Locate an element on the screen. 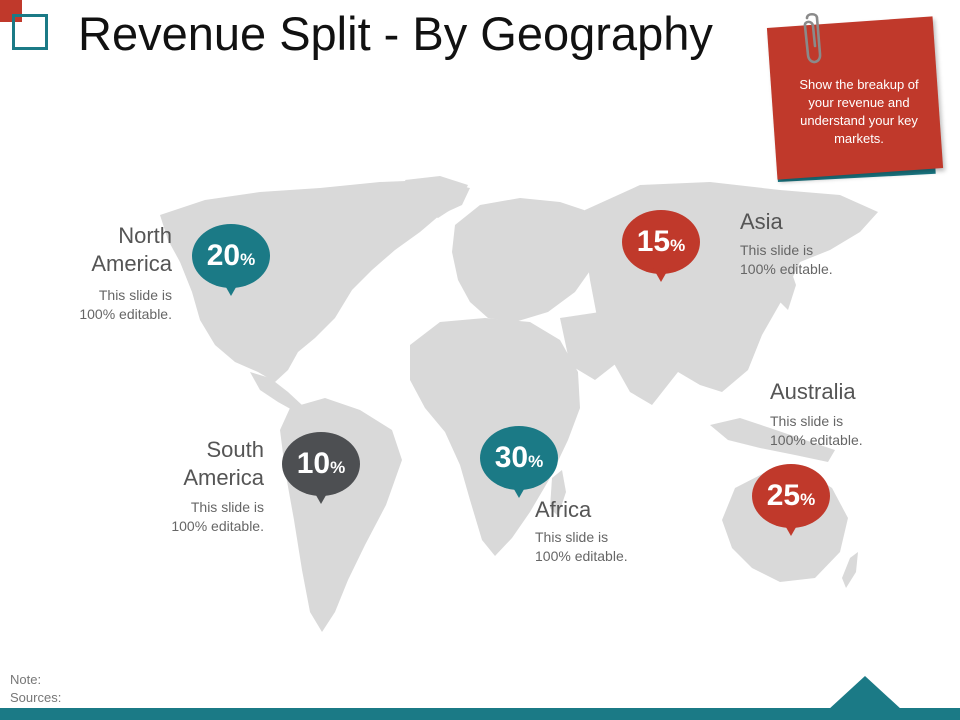 The height and width of the screenshot is (720, 960). asia-desc-line2: 100% editable. is located at coordinates (786, 269).